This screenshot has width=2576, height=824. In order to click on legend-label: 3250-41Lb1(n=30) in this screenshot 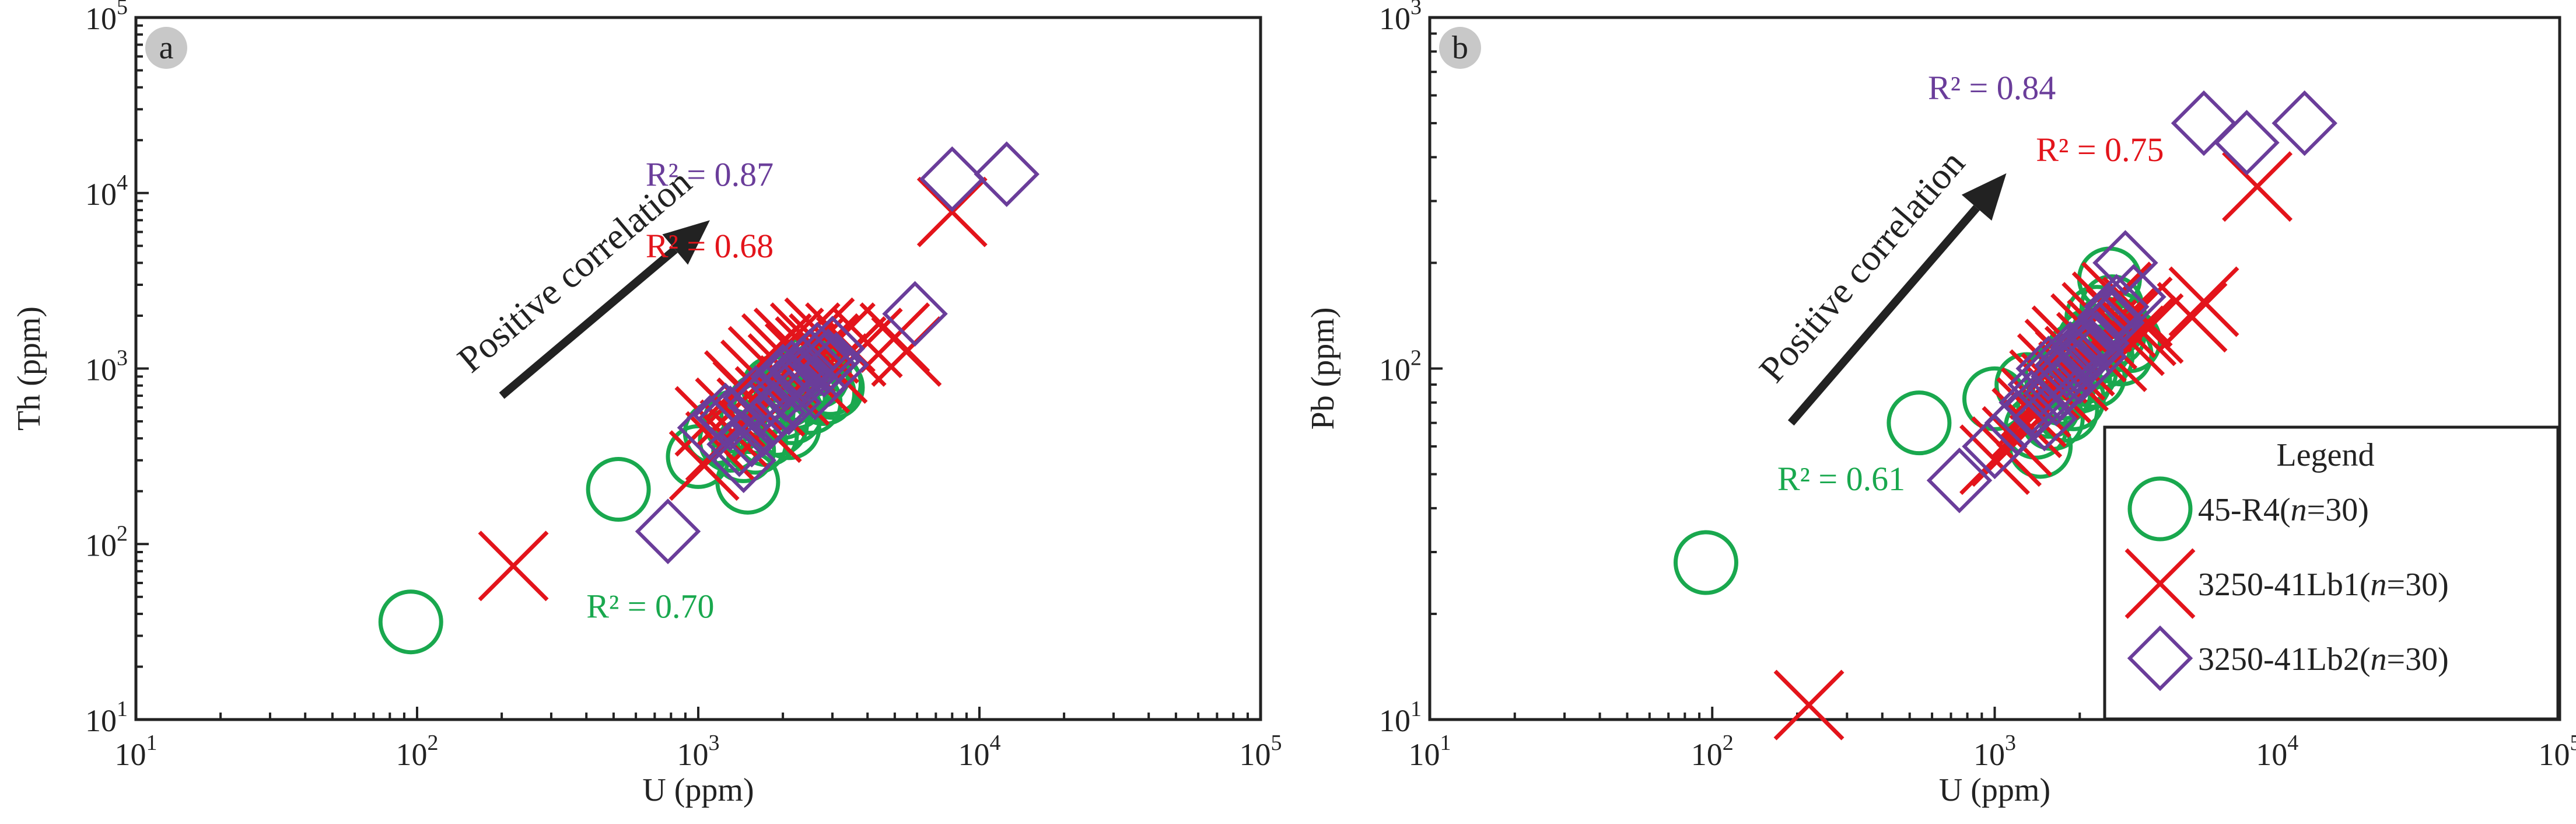, I will do `click(2323, 585)`.